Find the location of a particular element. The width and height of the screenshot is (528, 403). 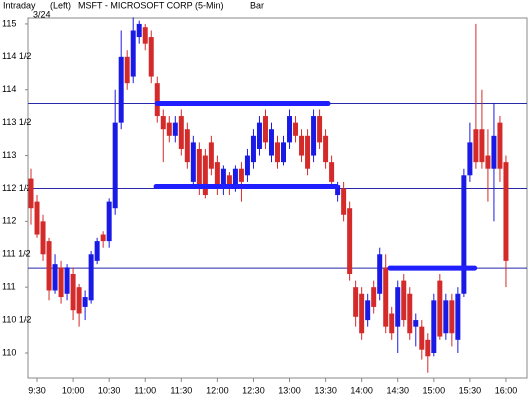

x-tick-label: 13:30 is located at coordinates (325, 390).